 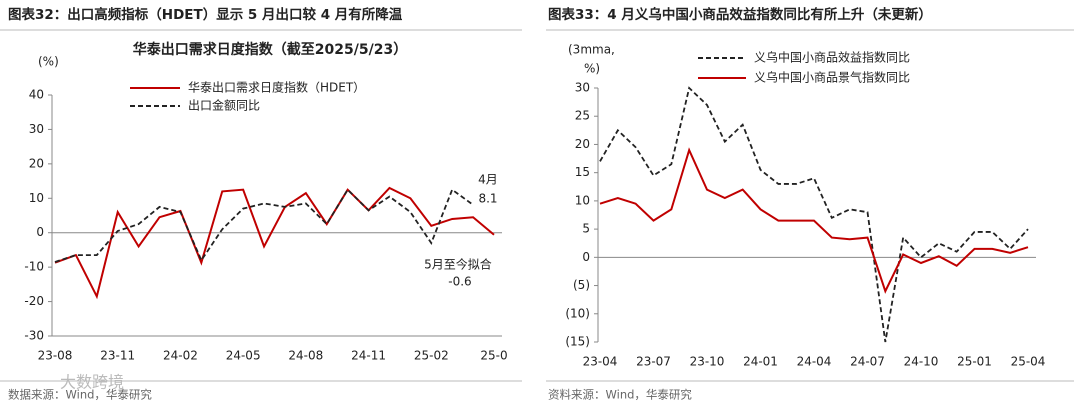 What do you see at coordinates (592, 69) in the screenshot?
I see `y-axis-label: %)` at bounding box center [592, 69].